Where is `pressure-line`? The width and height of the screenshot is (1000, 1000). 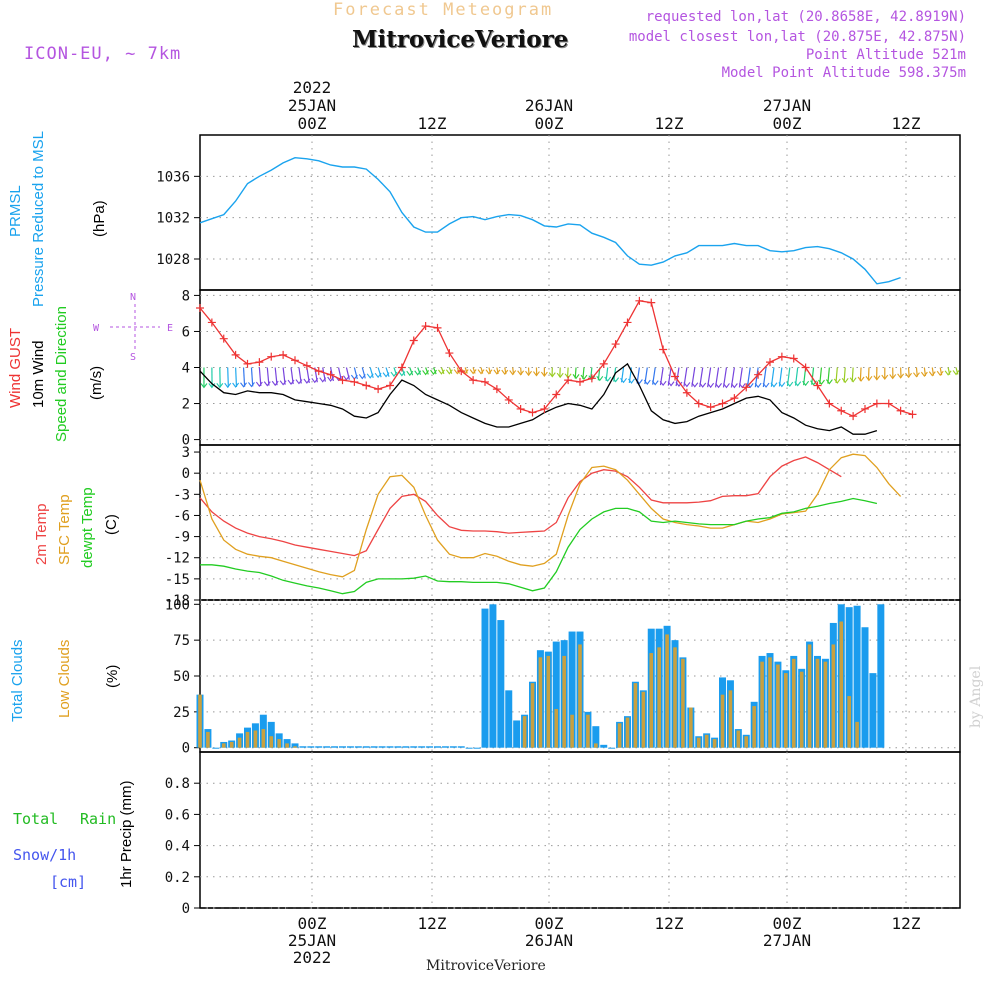 pressure-line is located at coordinates (550, 220).